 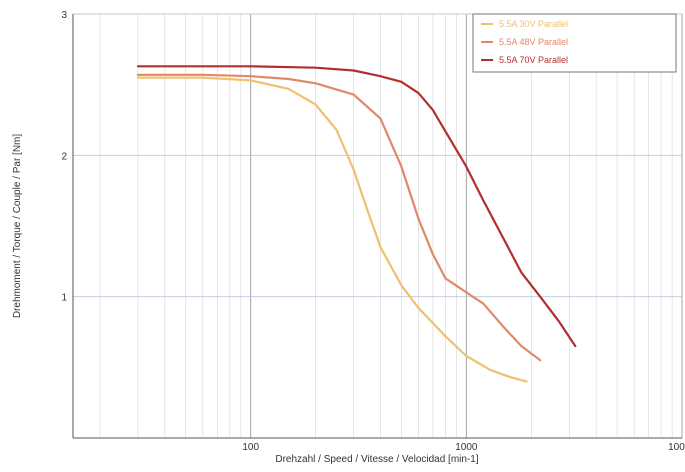 I want to click on legend-box, so click(x=574, y=43).